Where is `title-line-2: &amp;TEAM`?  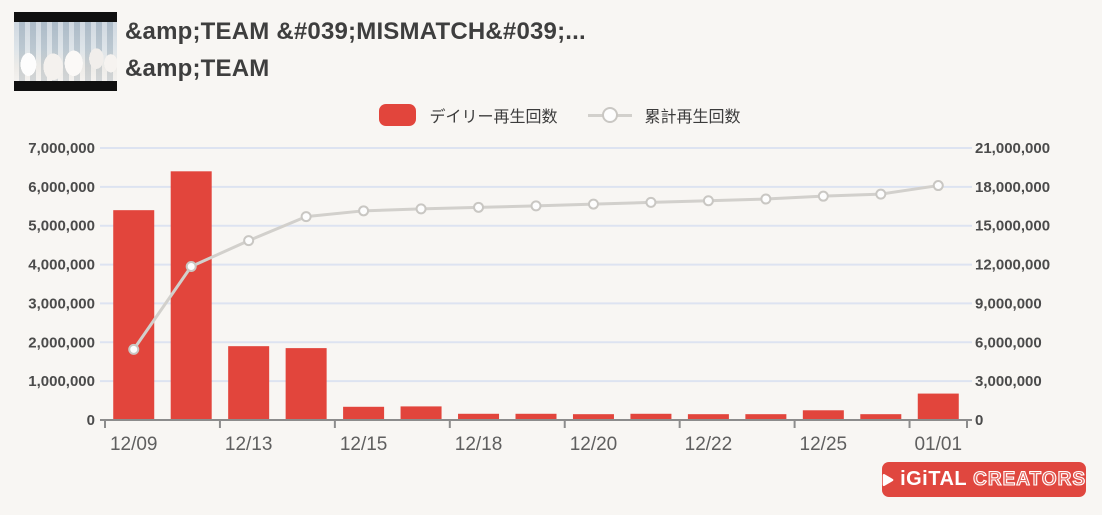 title-line-2: &amp;TEAM is located at coordinates (197, 68).